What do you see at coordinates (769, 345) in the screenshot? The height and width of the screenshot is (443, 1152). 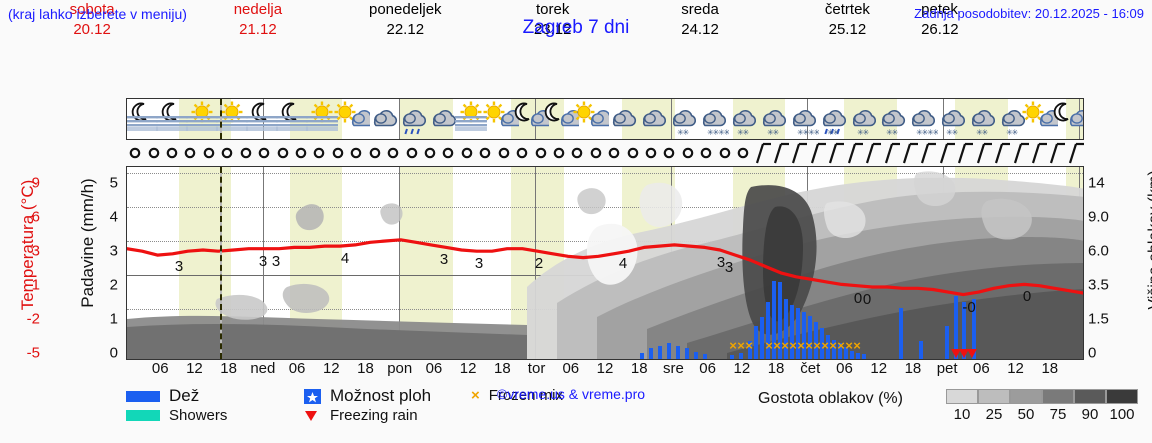 I see `frozen-mix-marker-4: ×` at bounding box center [769, 345].